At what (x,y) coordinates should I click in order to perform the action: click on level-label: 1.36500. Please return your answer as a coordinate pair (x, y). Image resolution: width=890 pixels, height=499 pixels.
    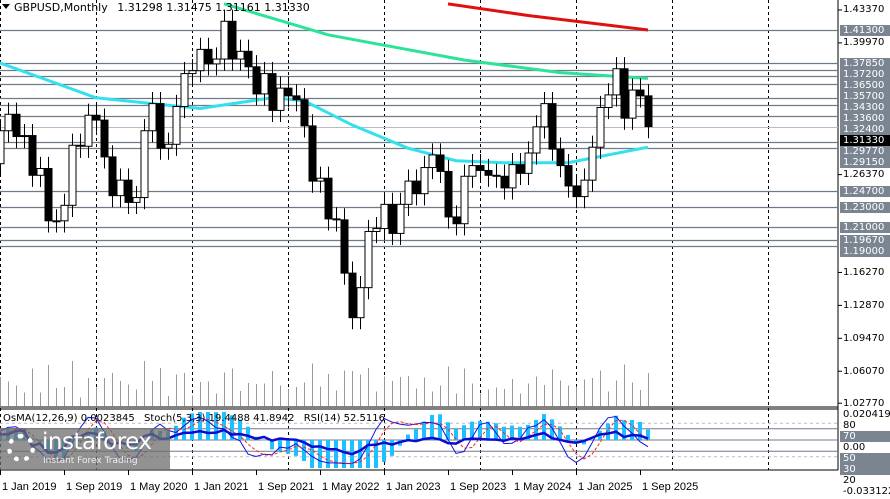
    Looking at the image, I should click on (865, 85).